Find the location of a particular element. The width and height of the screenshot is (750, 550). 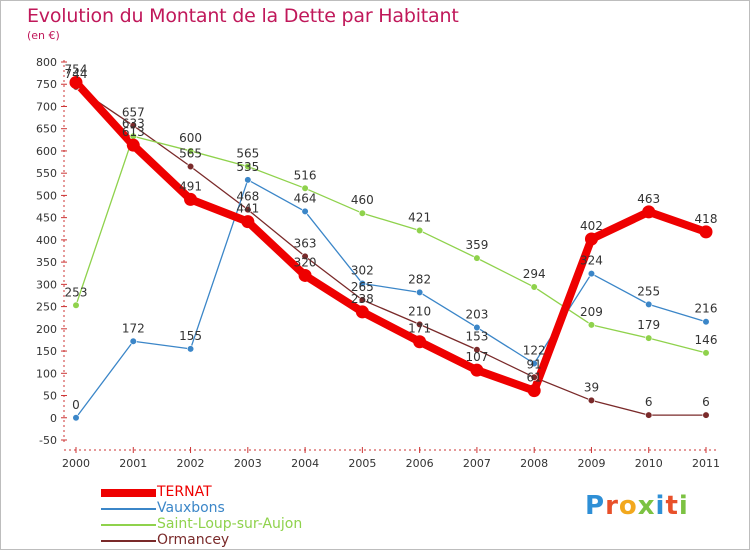

data-label: 441 is located at coordinates (247, 209).